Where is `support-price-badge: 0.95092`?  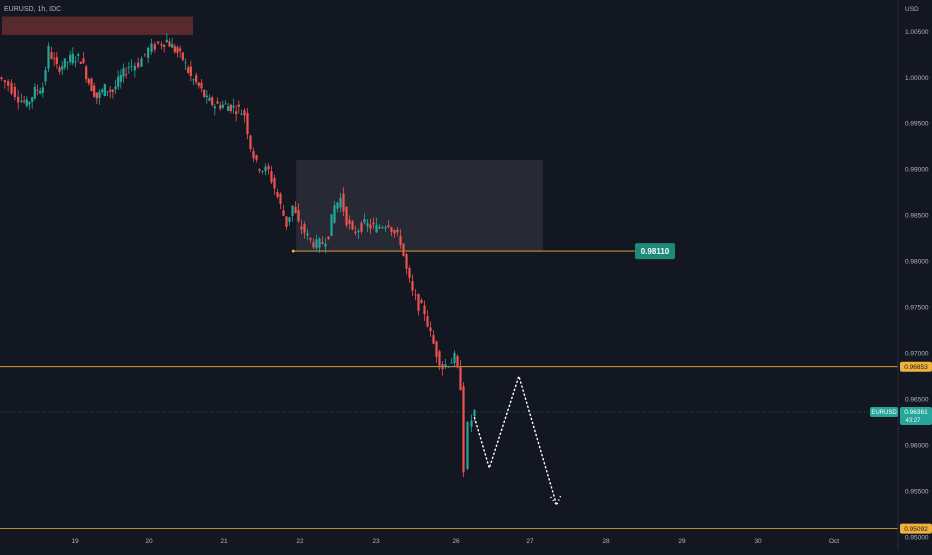 support-price-badge: 0.95092 is located at coordinates (916, 528).